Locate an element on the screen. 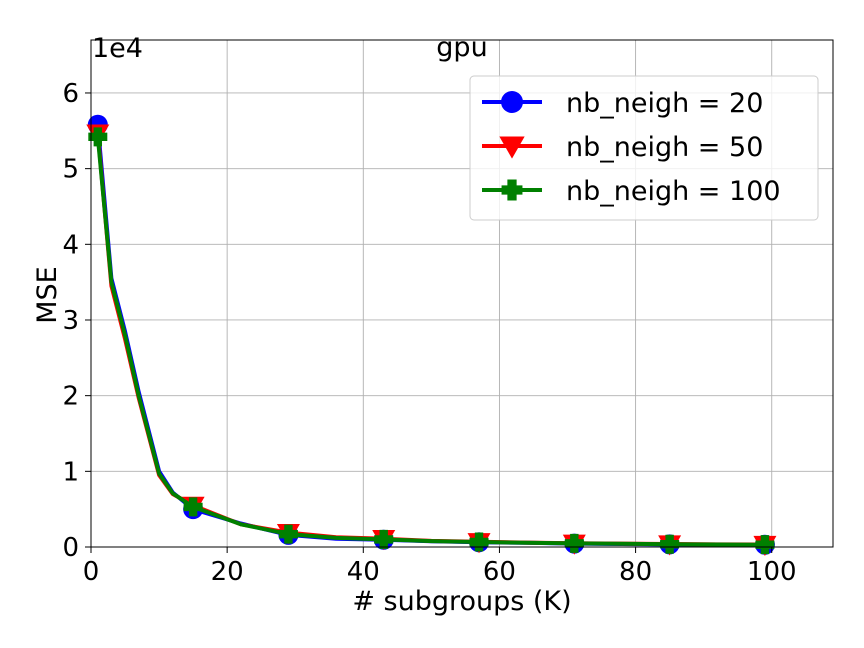  x-axis-label: # subgroups (K) is located at coordinates (461, 601).